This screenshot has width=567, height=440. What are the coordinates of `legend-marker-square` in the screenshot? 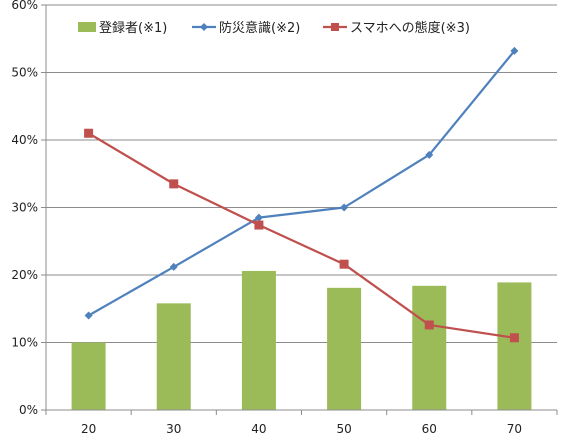 It's located at (335, 27).